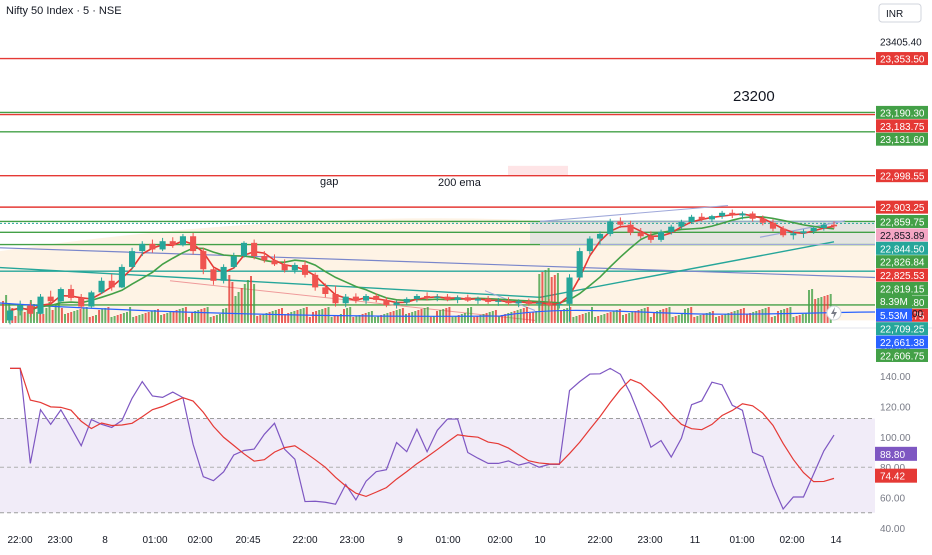  Describe the element at coordinates (902, 356) in the screenshot. I see `price-level-label: 22,606.75` at that location.